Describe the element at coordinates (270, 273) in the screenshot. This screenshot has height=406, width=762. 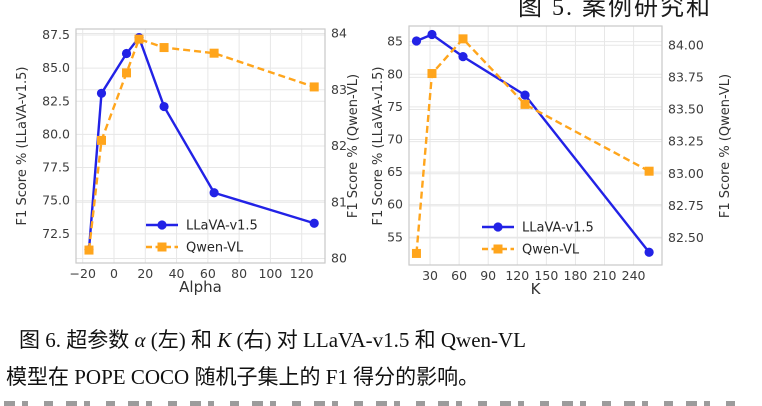
I see `x-tick-label: 100` at that location.